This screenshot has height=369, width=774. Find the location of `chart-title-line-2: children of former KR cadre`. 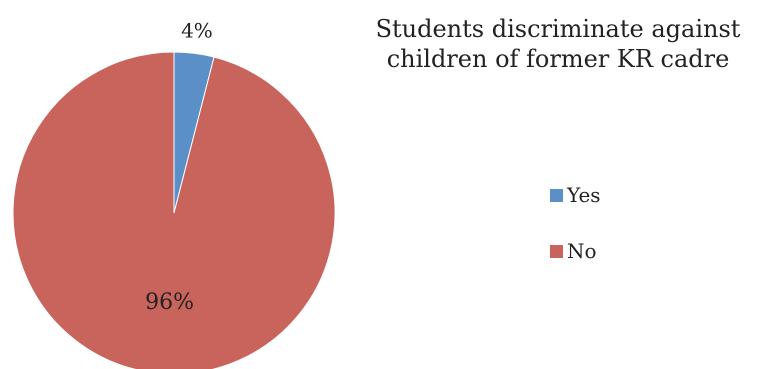

chart-title-line-2: children of former KR cadre is located at coordinates (558, 59).